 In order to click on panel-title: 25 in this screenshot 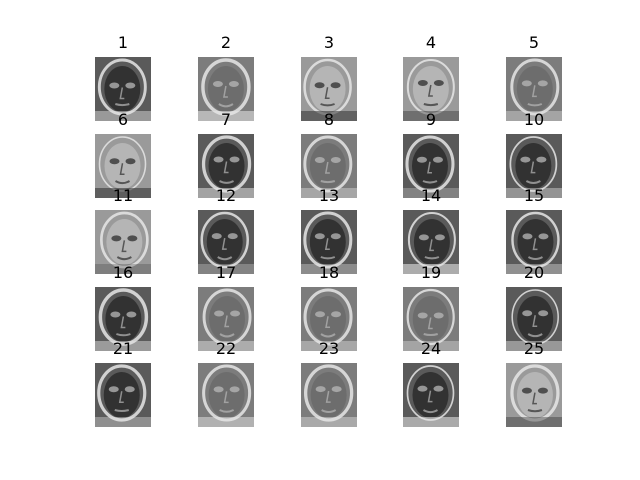, I will do `click(534, 348)`.